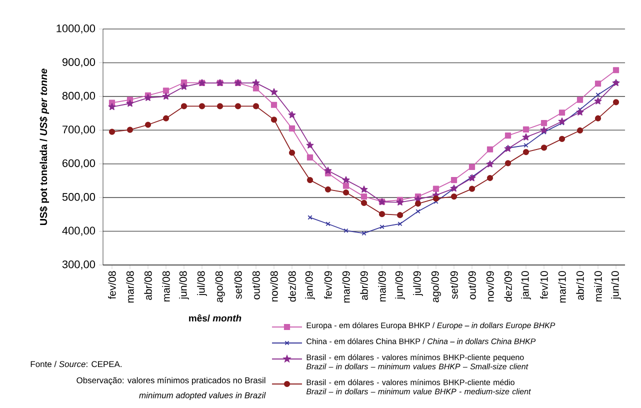 The image size is (641, 408). What do you see at coordinates (184, 285) in the screenshot?
I see `x-tick-label: jun/08` at bounding box center [184, 285].